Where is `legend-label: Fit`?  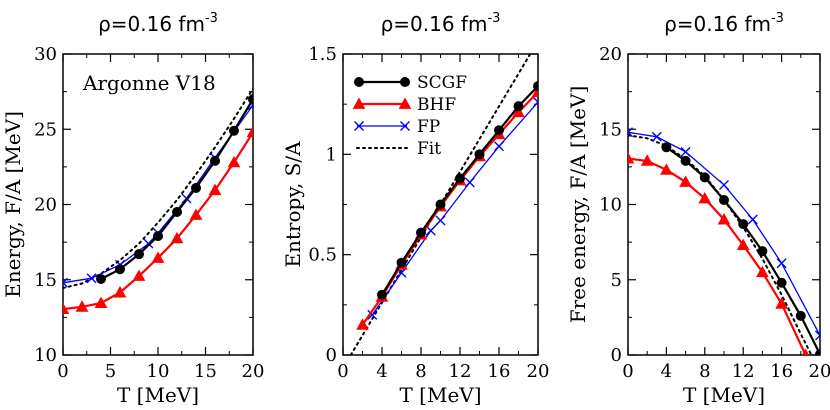 legend-label: Fit is located at coordinates (429, 149).